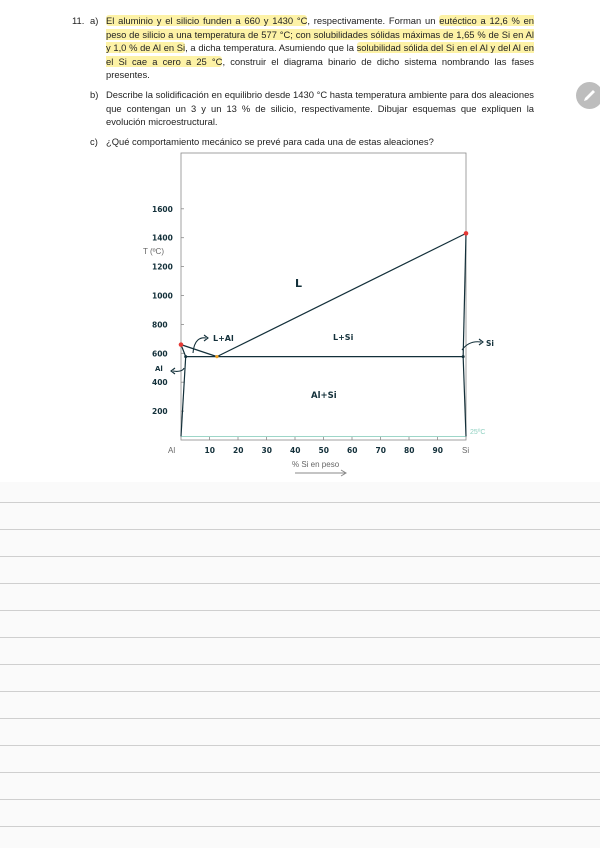  I want to click on x-tick-label: 80, so click(409, 450).